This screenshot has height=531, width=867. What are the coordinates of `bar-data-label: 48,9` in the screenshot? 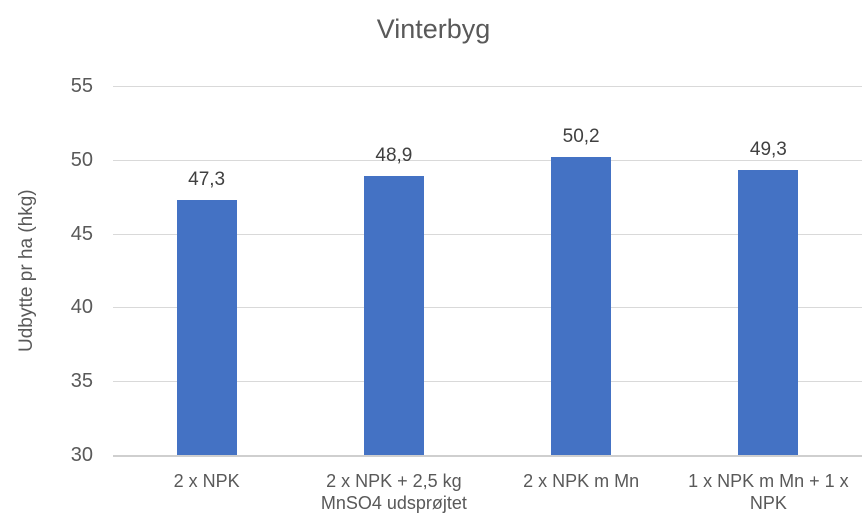 It's located at (394, 156).